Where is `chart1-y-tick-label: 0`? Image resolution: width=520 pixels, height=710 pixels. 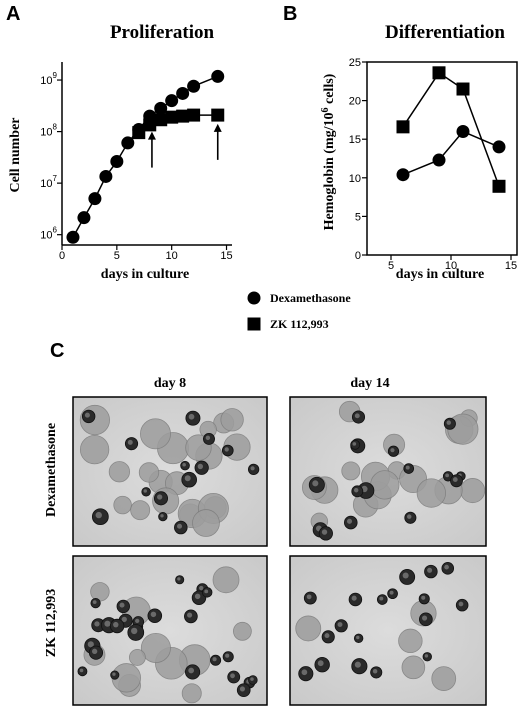 chart1-y-tick-label: 0 is located at coordinates (358, 256).